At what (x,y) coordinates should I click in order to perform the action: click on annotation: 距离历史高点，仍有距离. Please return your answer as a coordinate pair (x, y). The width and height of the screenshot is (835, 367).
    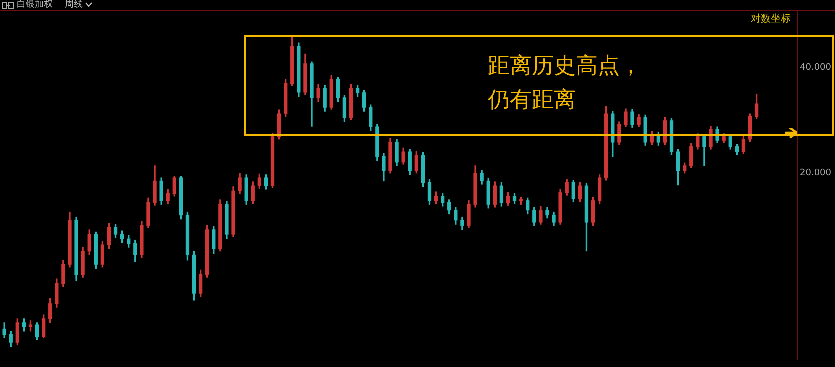
    Looking at the image, I should click on (565, 84).